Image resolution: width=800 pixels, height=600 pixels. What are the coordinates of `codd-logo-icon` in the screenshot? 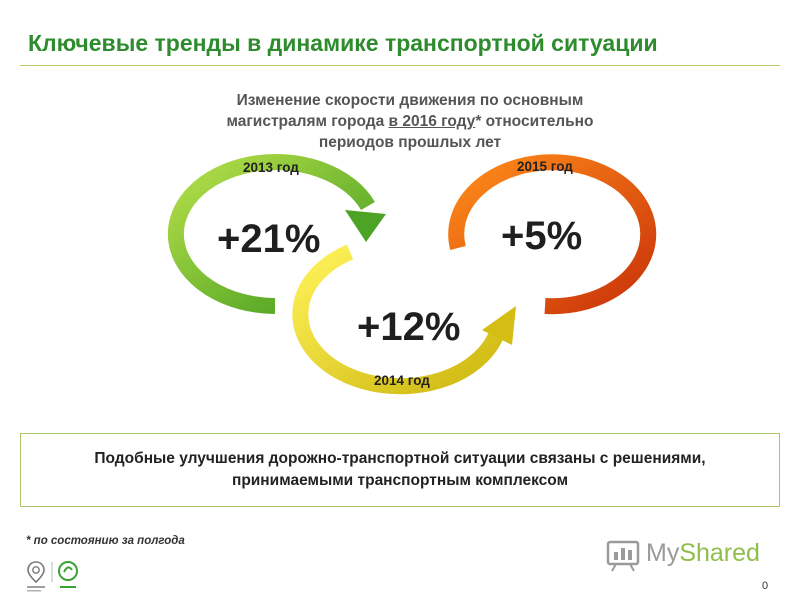 It's located at (68, 574).